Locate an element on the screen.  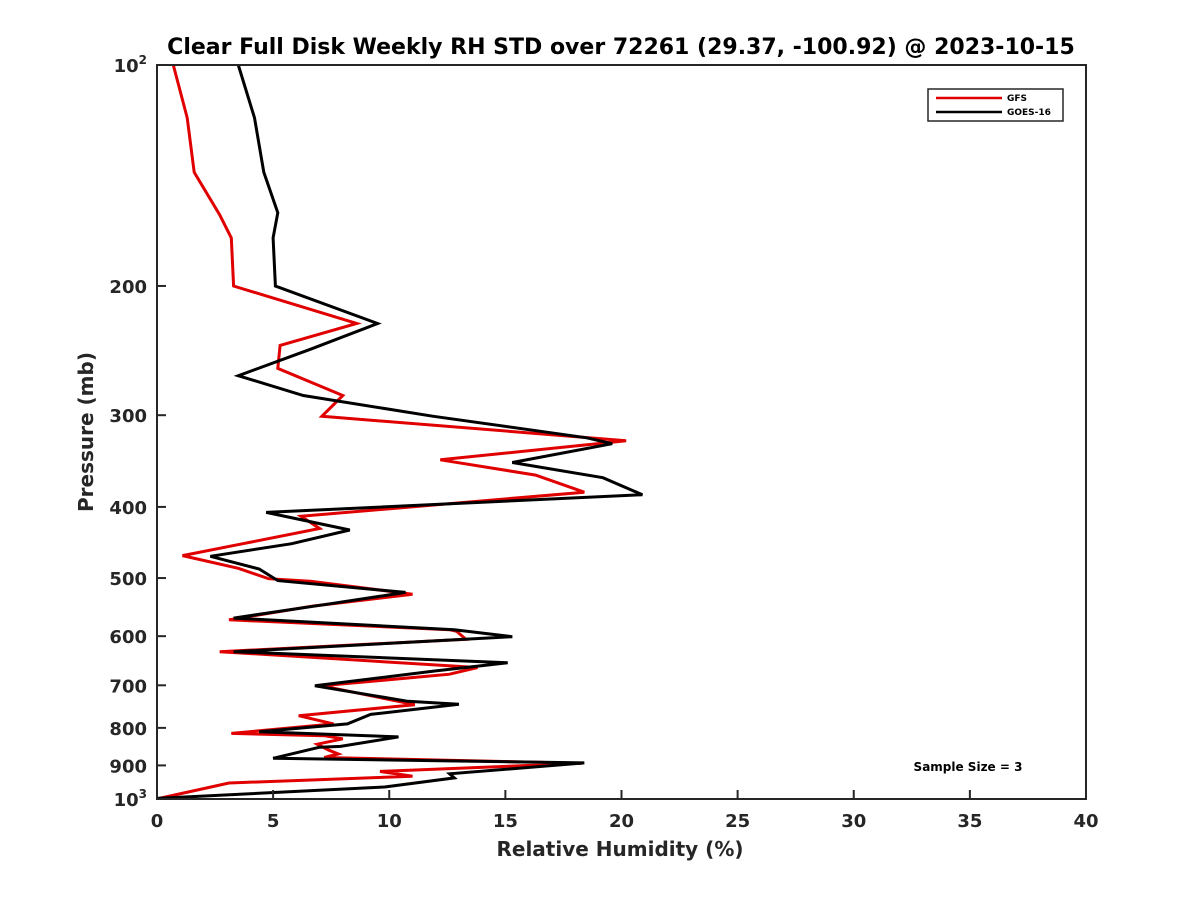
x-tick-label: 10 is located at coordinates (389, 821).